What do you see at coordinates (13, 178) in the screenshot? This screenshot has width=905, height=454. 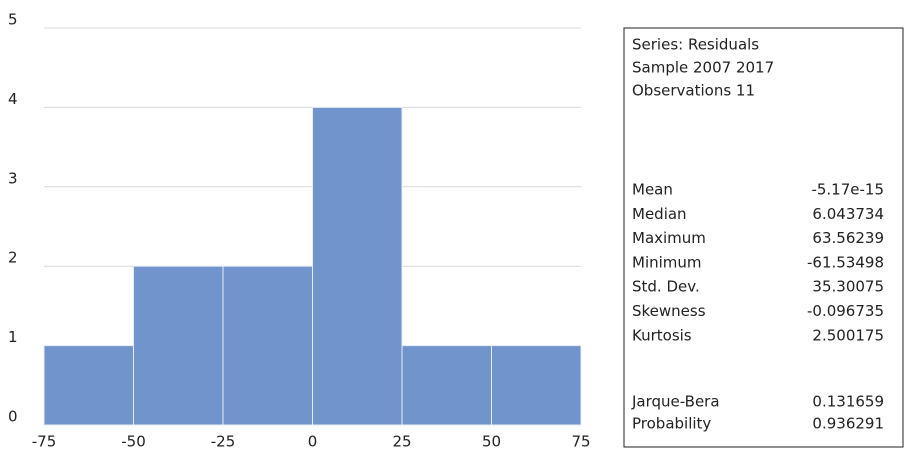 I see `y-tick-label: 3` at bounding box center [13, 178].